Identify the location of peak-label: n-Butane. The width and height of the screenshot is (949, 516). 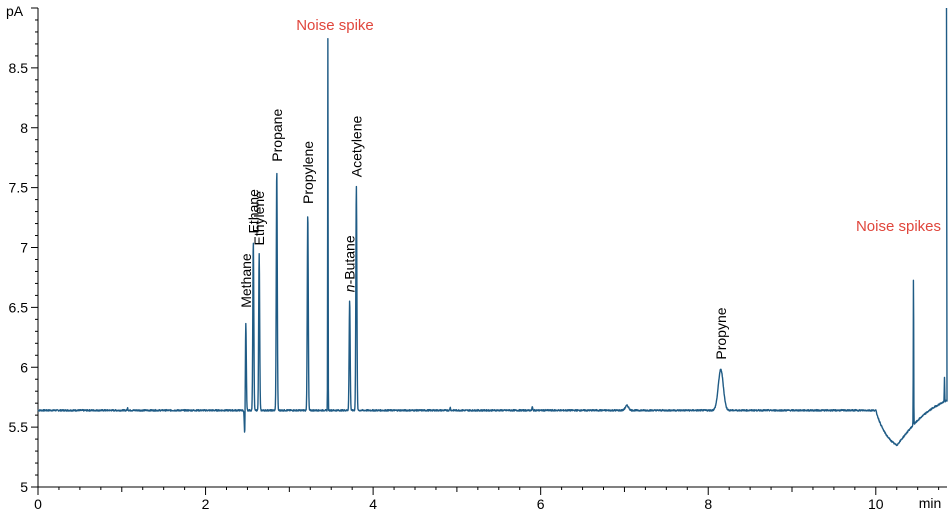
(350, 263).